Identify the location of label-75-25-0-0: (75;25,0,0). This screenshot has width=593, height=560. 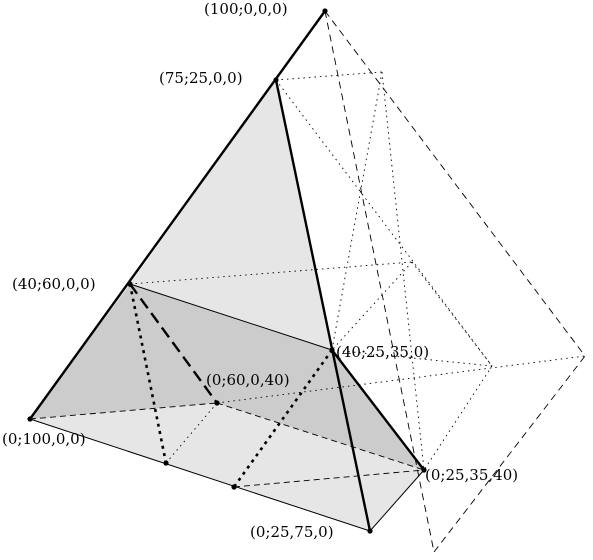
(201, 78).